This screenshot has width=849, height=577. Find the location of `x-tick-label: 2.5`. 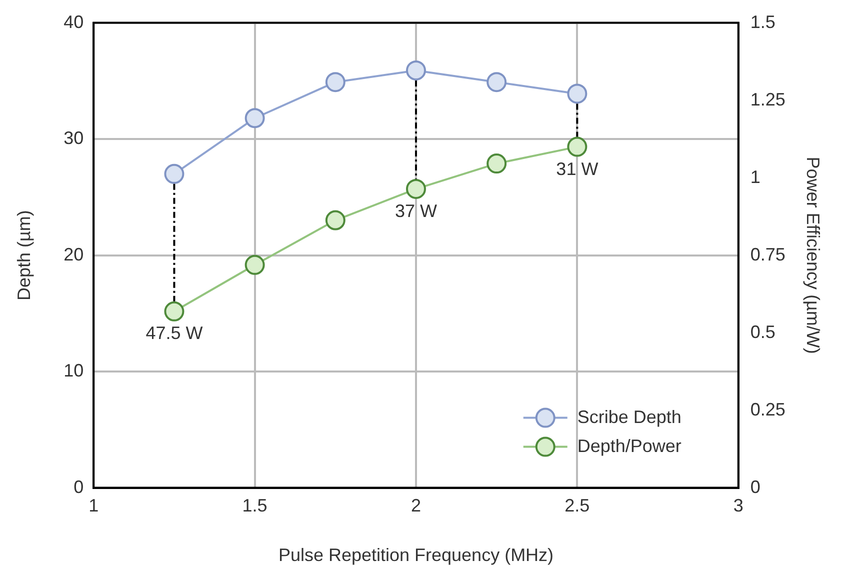

x-tick-label: 2.5 is located at coordinates (577, 506).